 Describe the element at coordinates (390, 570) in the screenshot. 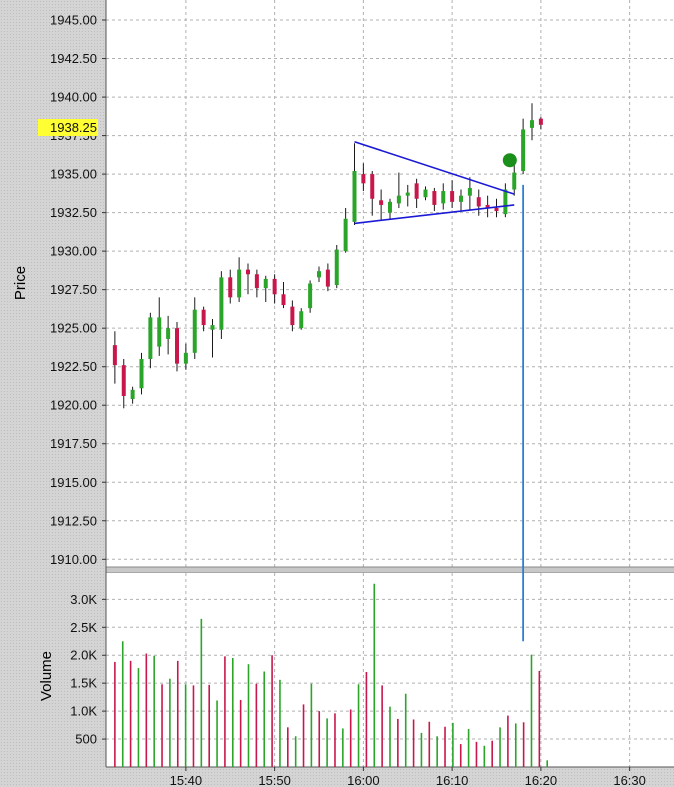

I see `panel-divider` at that location.